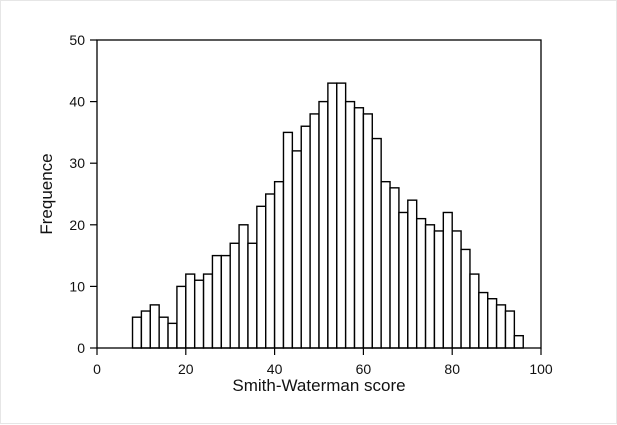 This screenshot has height=425, width=617. What do you see at coordinates (77, 286) in the screenshot?
I see `y-tick-label: 10` at bounding box center [77, 286].